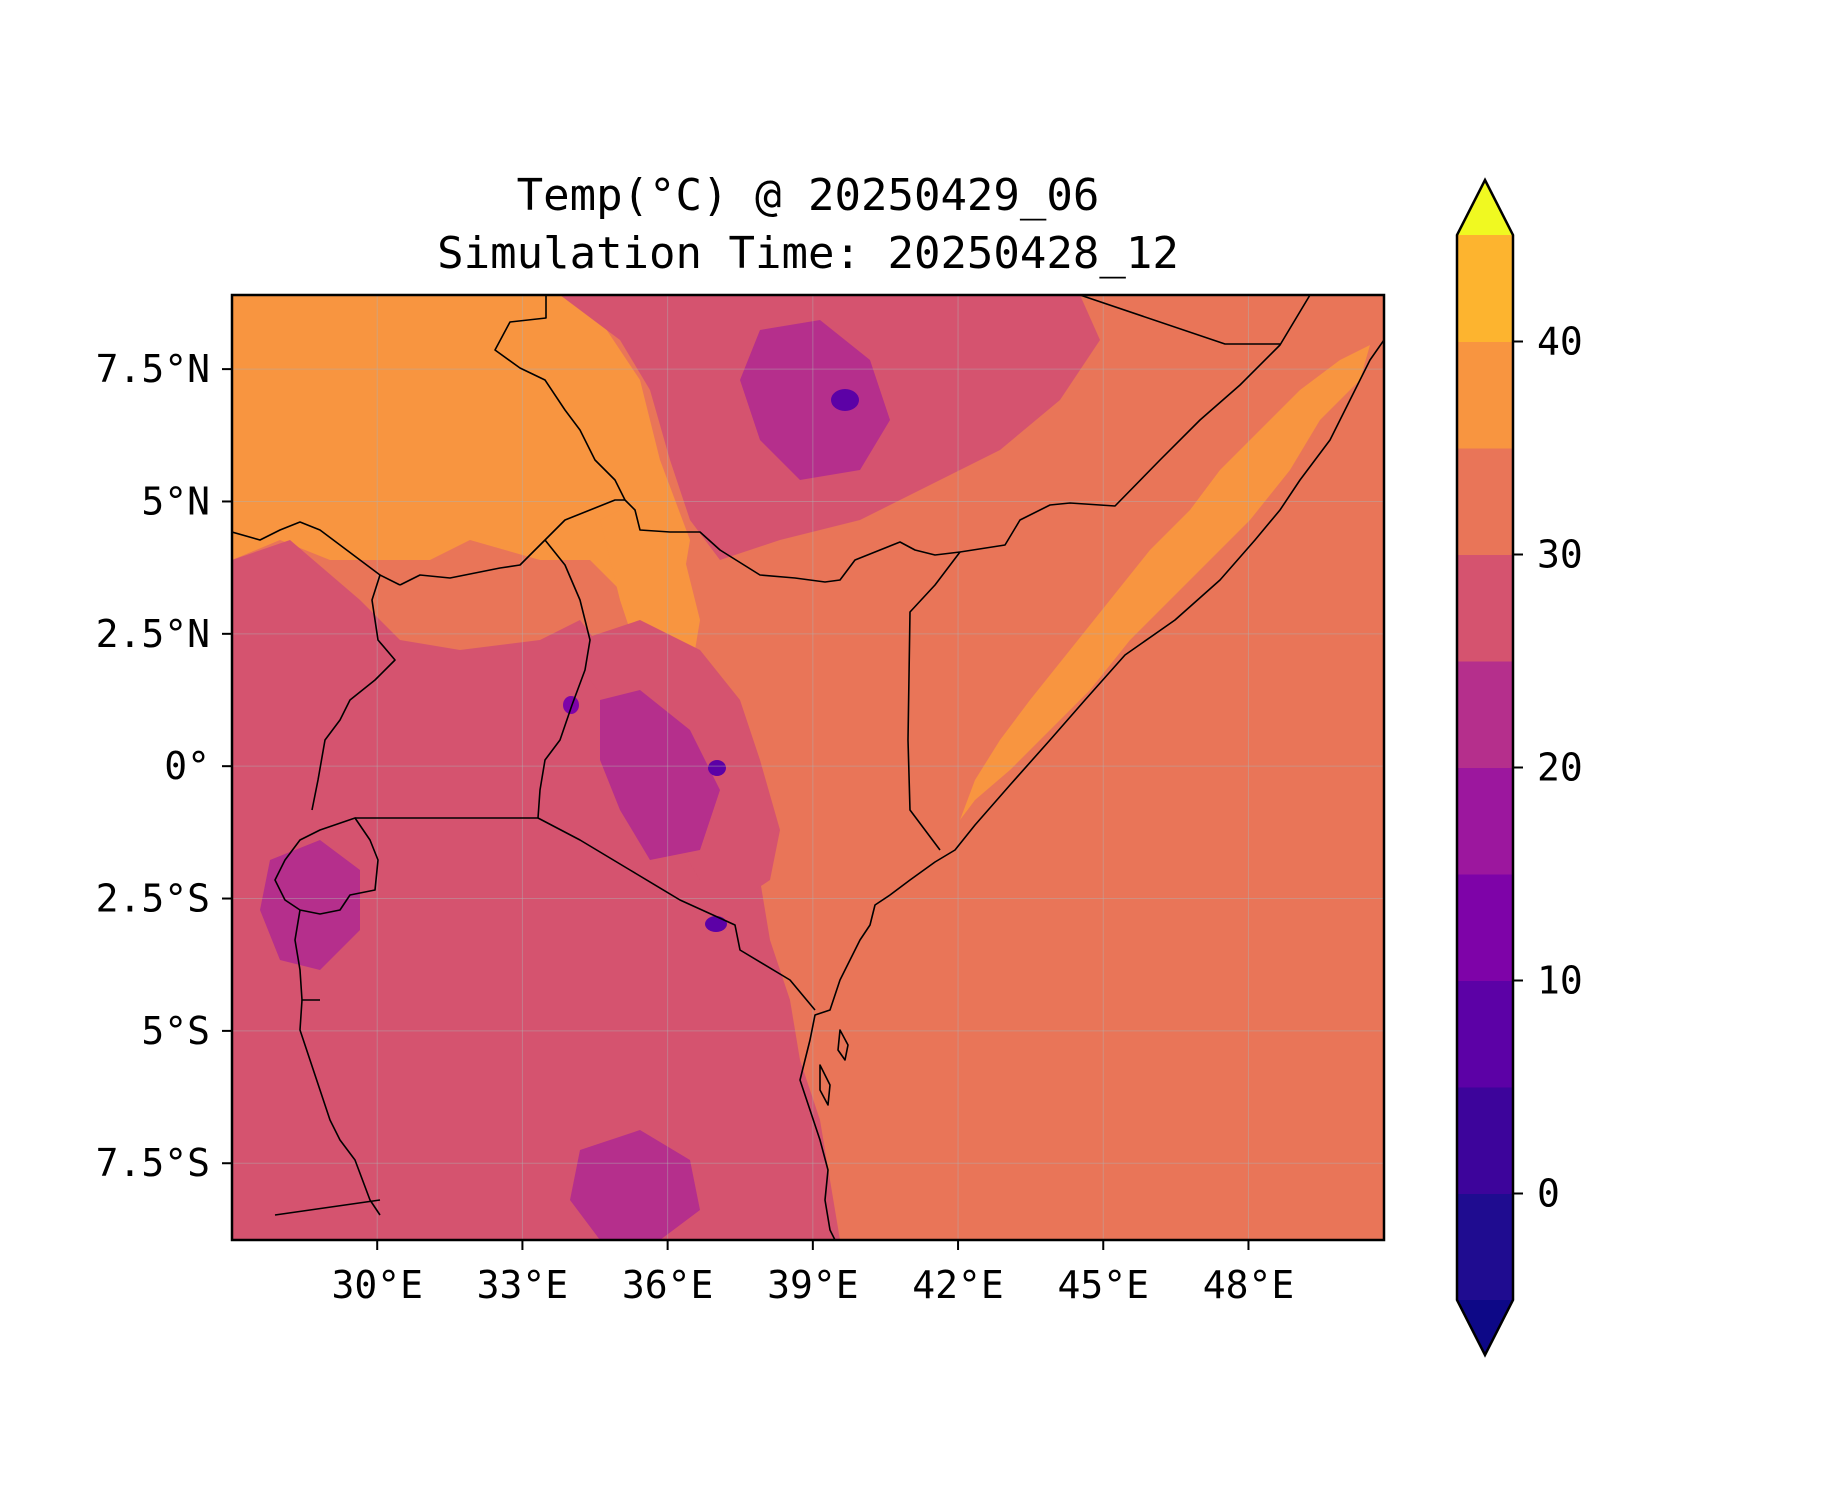 The height and width of the screenshot is (1500, 1833). I want to click on lon-tick-label: 33°E, so click(523, 1285).